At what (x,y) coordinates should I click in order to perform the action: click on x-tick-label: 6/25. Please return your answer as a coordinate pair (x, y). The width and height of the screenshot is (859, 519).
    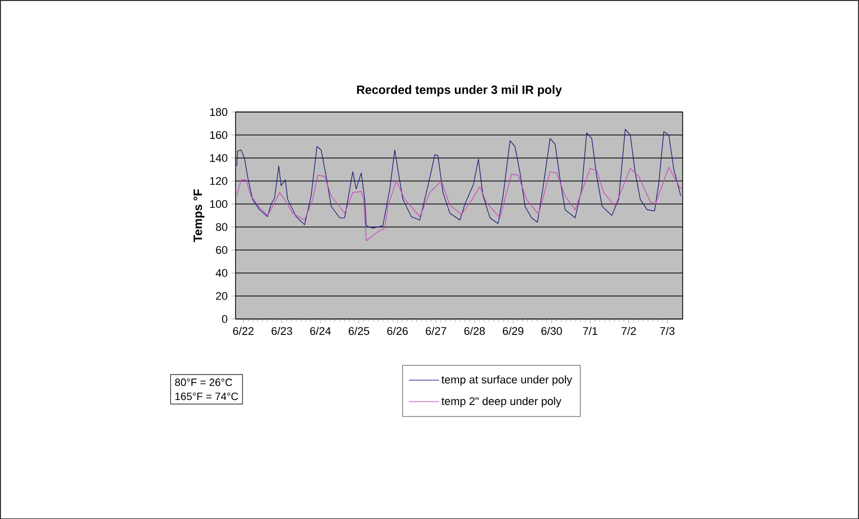
    Looking at the image, I should click on (359, 330).